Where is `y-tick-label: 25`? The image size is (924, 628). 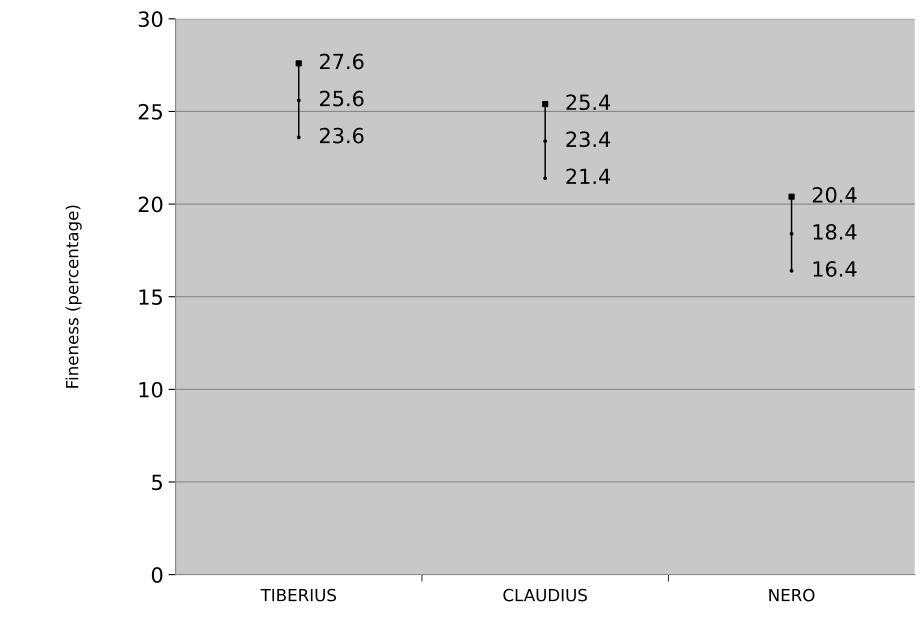
y-tick-label: 25 is located at coordinates (150, 112).